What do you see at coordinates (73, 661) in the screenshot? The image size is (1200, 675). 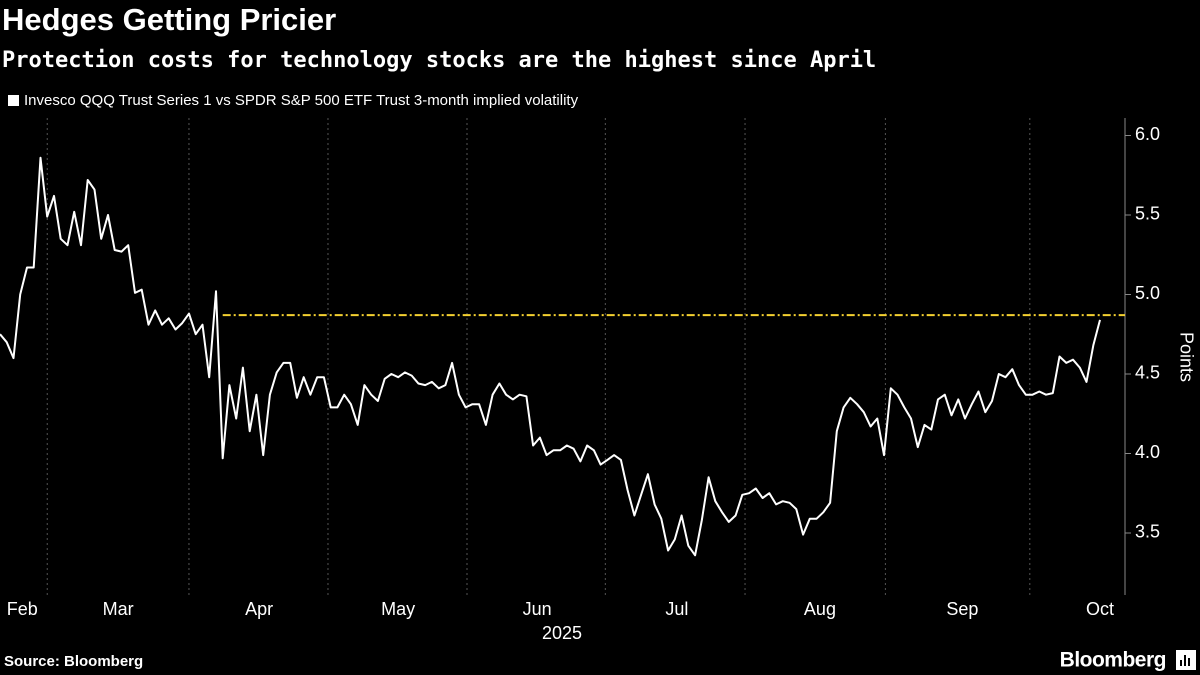 I see `source: Source: Bloomberg` at bounding box center [73, 661].